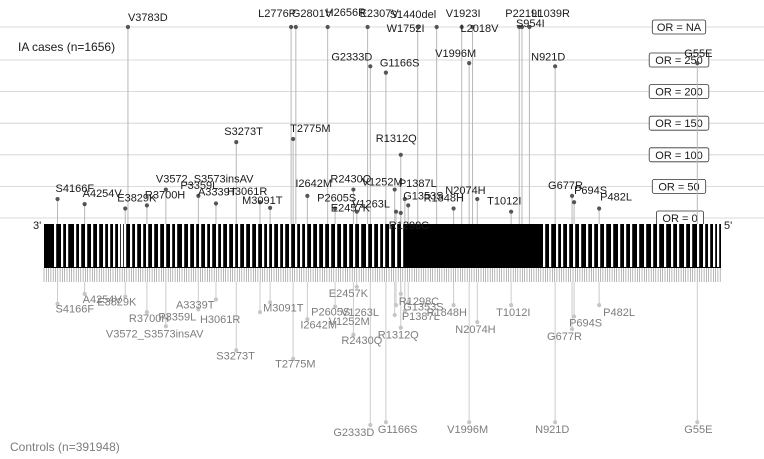  What do you see at coordinates (698, 430) in the screenshot?
I see `control-label-g55e: G55E` at bounding box center [698, 430].